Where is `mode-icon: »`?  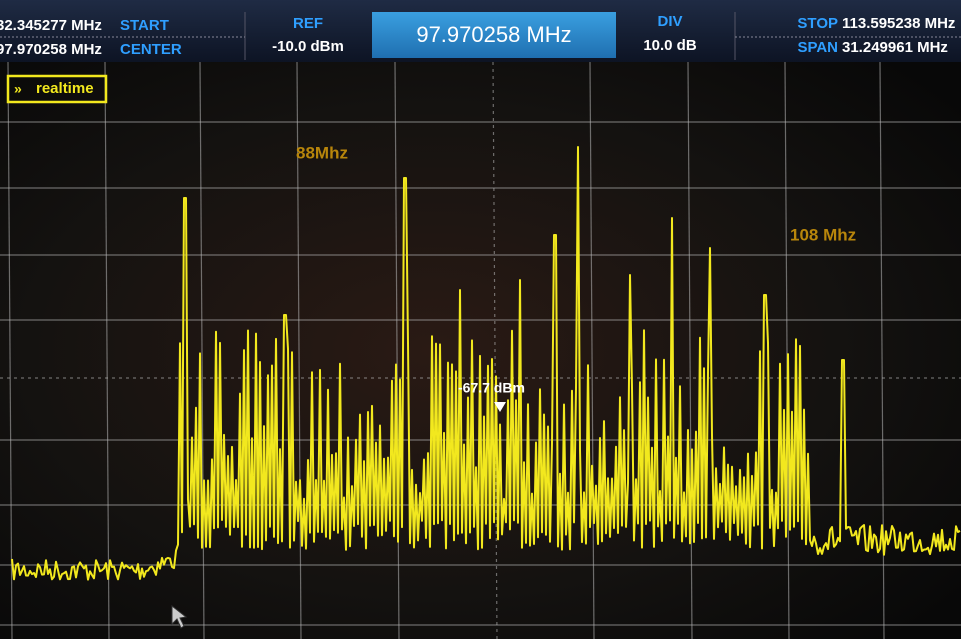 mode-icon: » is located at coordinates (18, 89).